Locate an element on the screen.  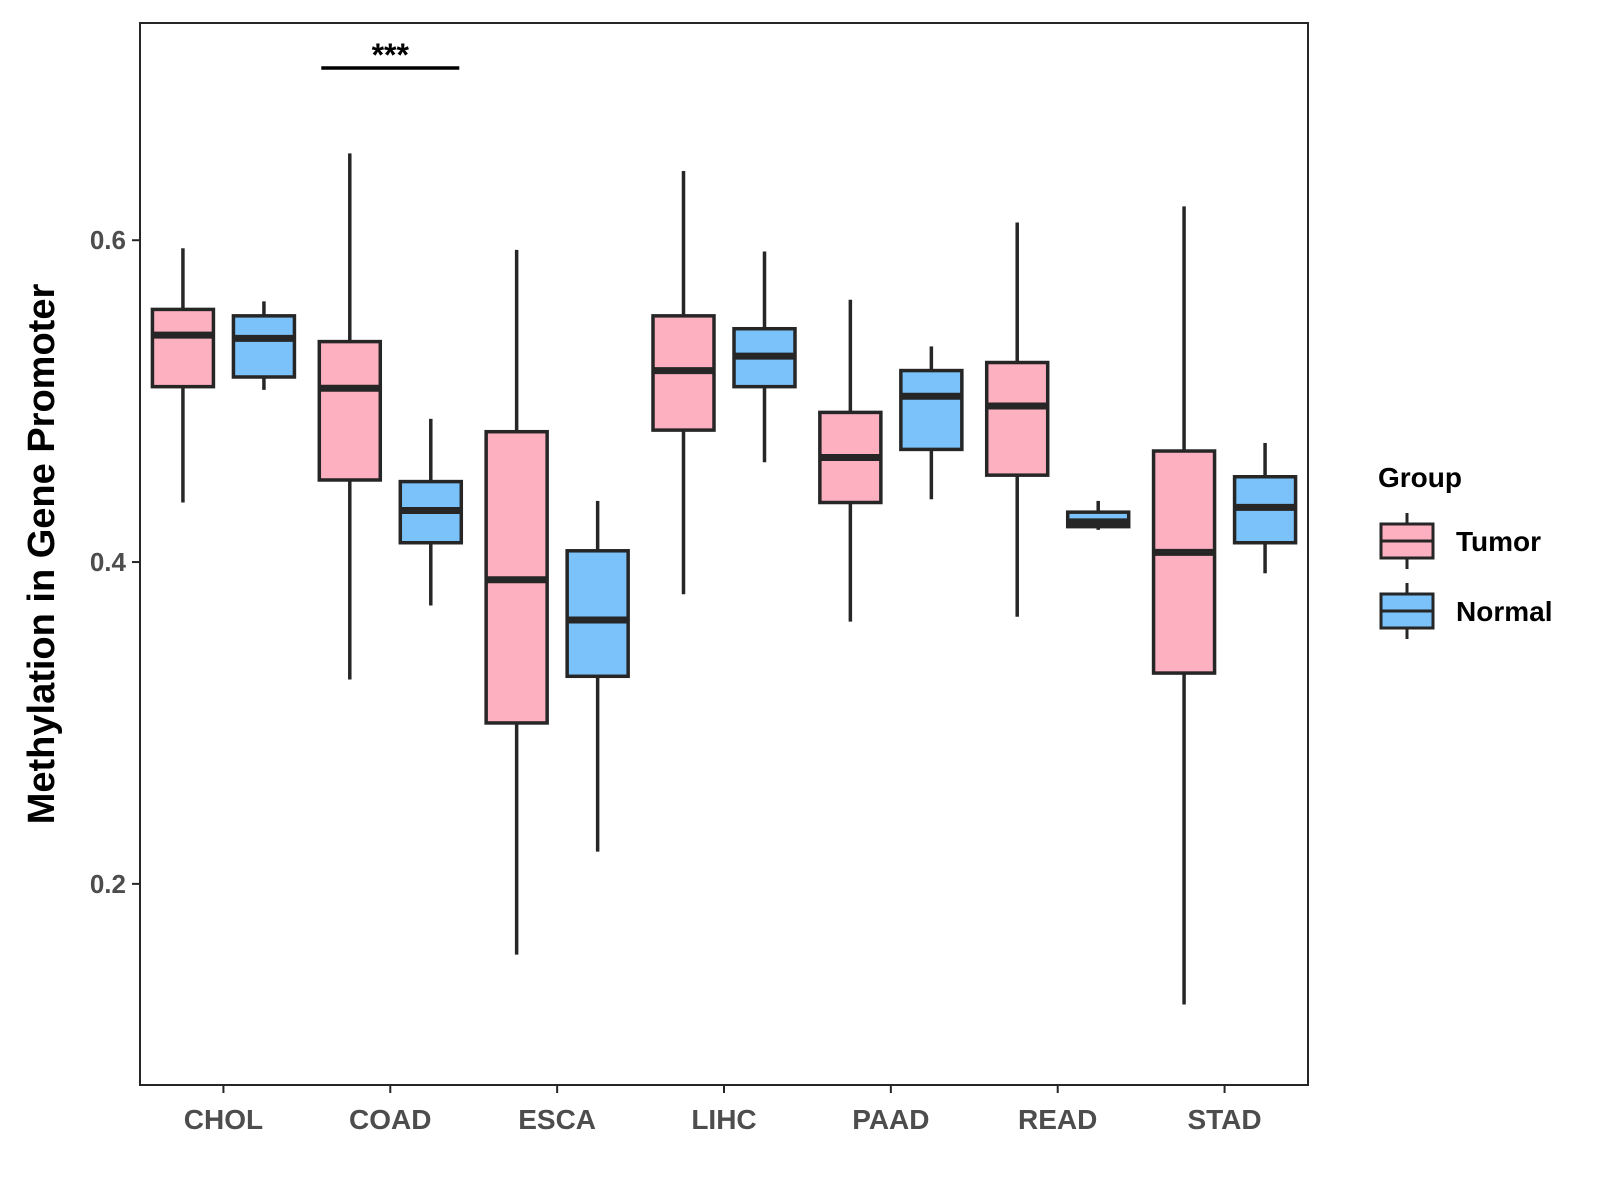
legend: Group Tumor Normal is located at coordinates (1465, 550).